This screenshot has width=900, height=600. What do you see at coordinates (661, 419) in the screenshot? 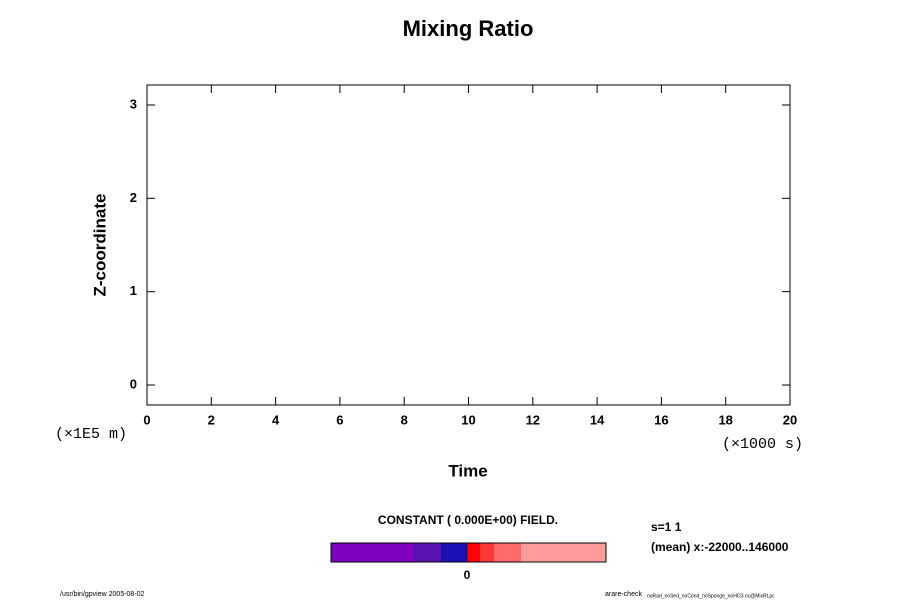
I see `x-tick-label: 16` at bounding box center [661, 419].